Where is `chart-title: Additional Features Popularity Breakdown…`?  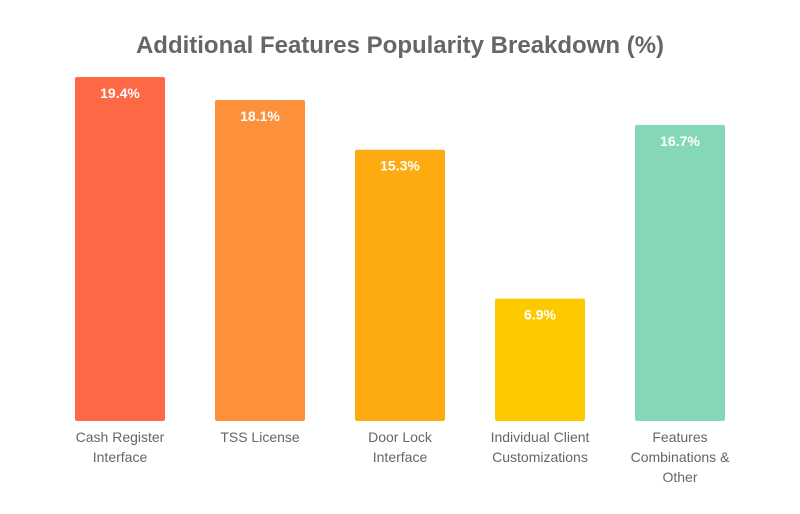
chart-title: Additional Features Popularity Breakdown… is located at coordinates (400, 45).